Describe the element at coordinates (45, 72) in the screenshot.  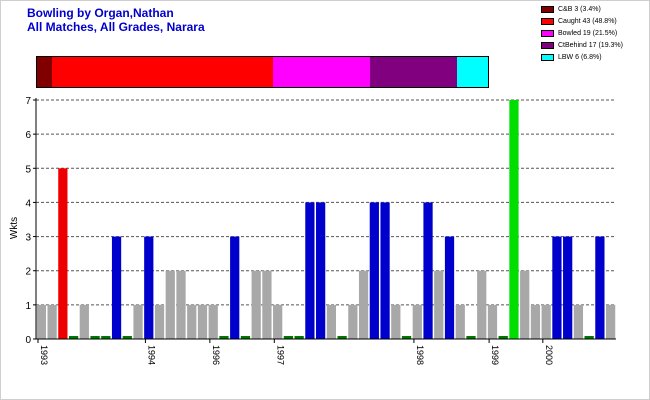
I see `stack-segment-cb` at that location.